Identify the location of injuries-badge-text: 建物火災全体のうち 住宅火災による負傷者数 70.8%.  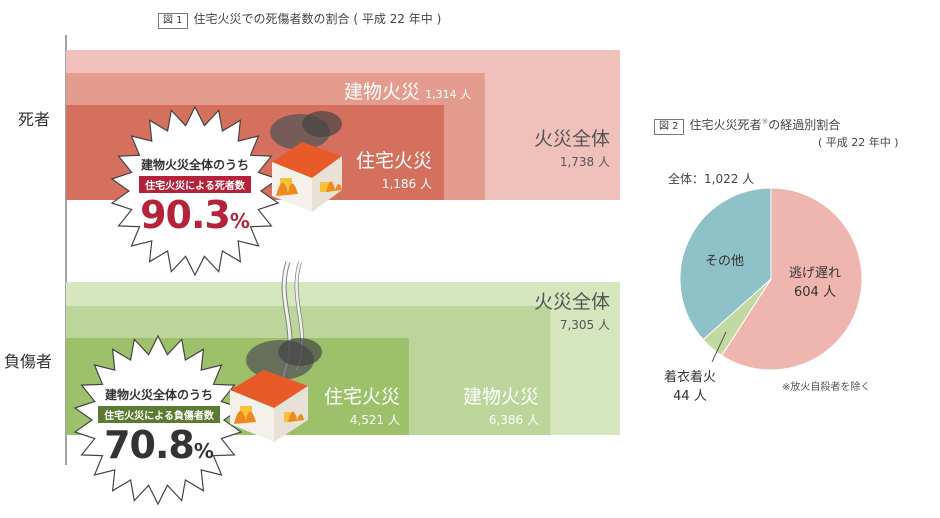
(159, 425).